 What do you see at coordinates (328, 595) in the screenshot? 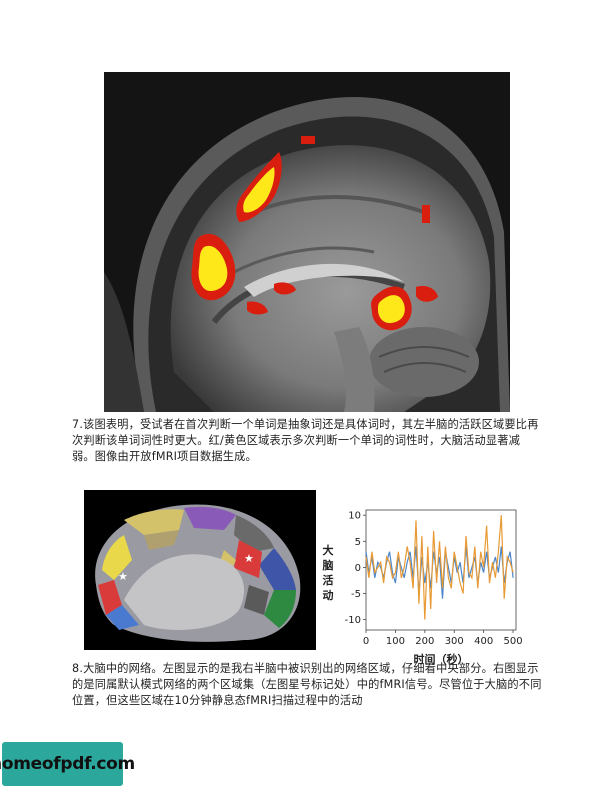
I see `y-axis-label-char: 动` at bounding box center [328, 595].